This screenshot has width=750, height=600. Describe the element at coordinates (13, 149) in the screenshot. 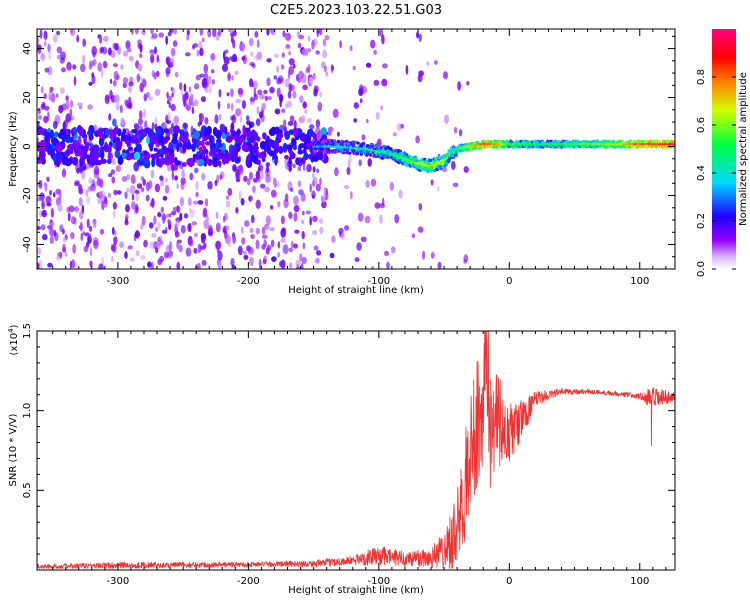

I see `spectrogram-y-label: Frequency (Hz)` at that location.